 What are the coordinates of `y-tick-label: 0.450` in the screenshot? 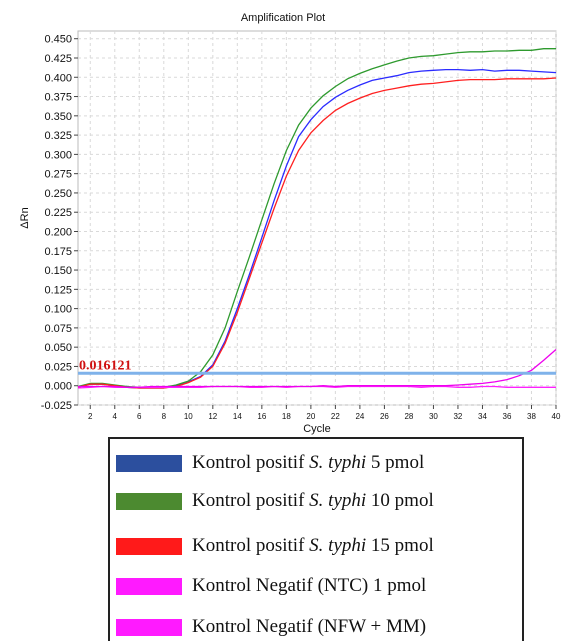 It's located at (58, 40).